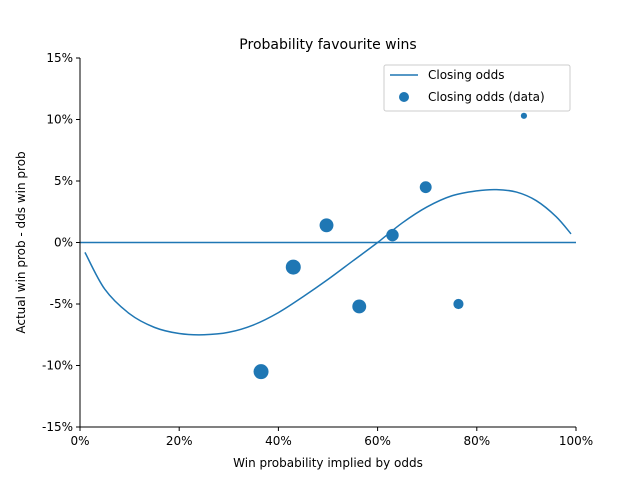 The image size is (640, 480). What do you see at coordinates (61, 304) in the screenshot?
I see `y-tick-label: -5%` at bounding box center [61, 304].